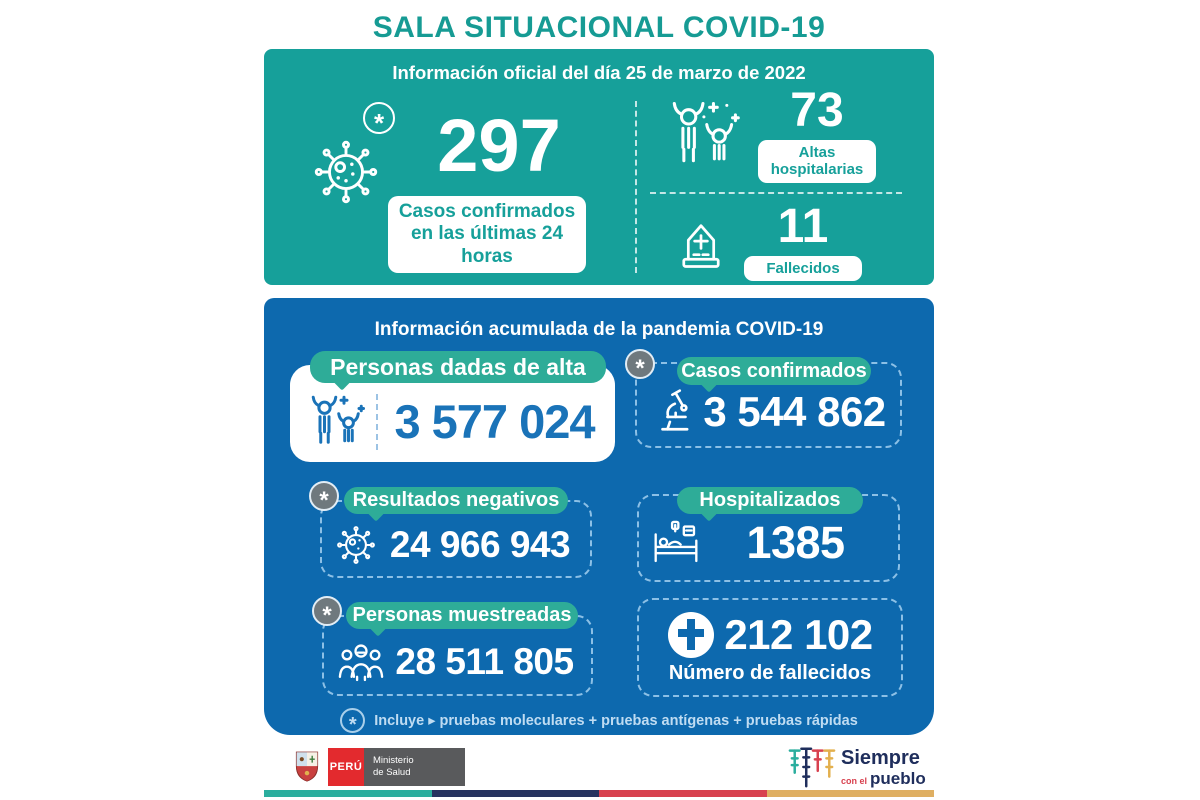 The height and width of the screenshot is (800, 1200). Describe the element at coordinates (812, 767) in the screenshot. I see `quipu-strings-icon` at that location.